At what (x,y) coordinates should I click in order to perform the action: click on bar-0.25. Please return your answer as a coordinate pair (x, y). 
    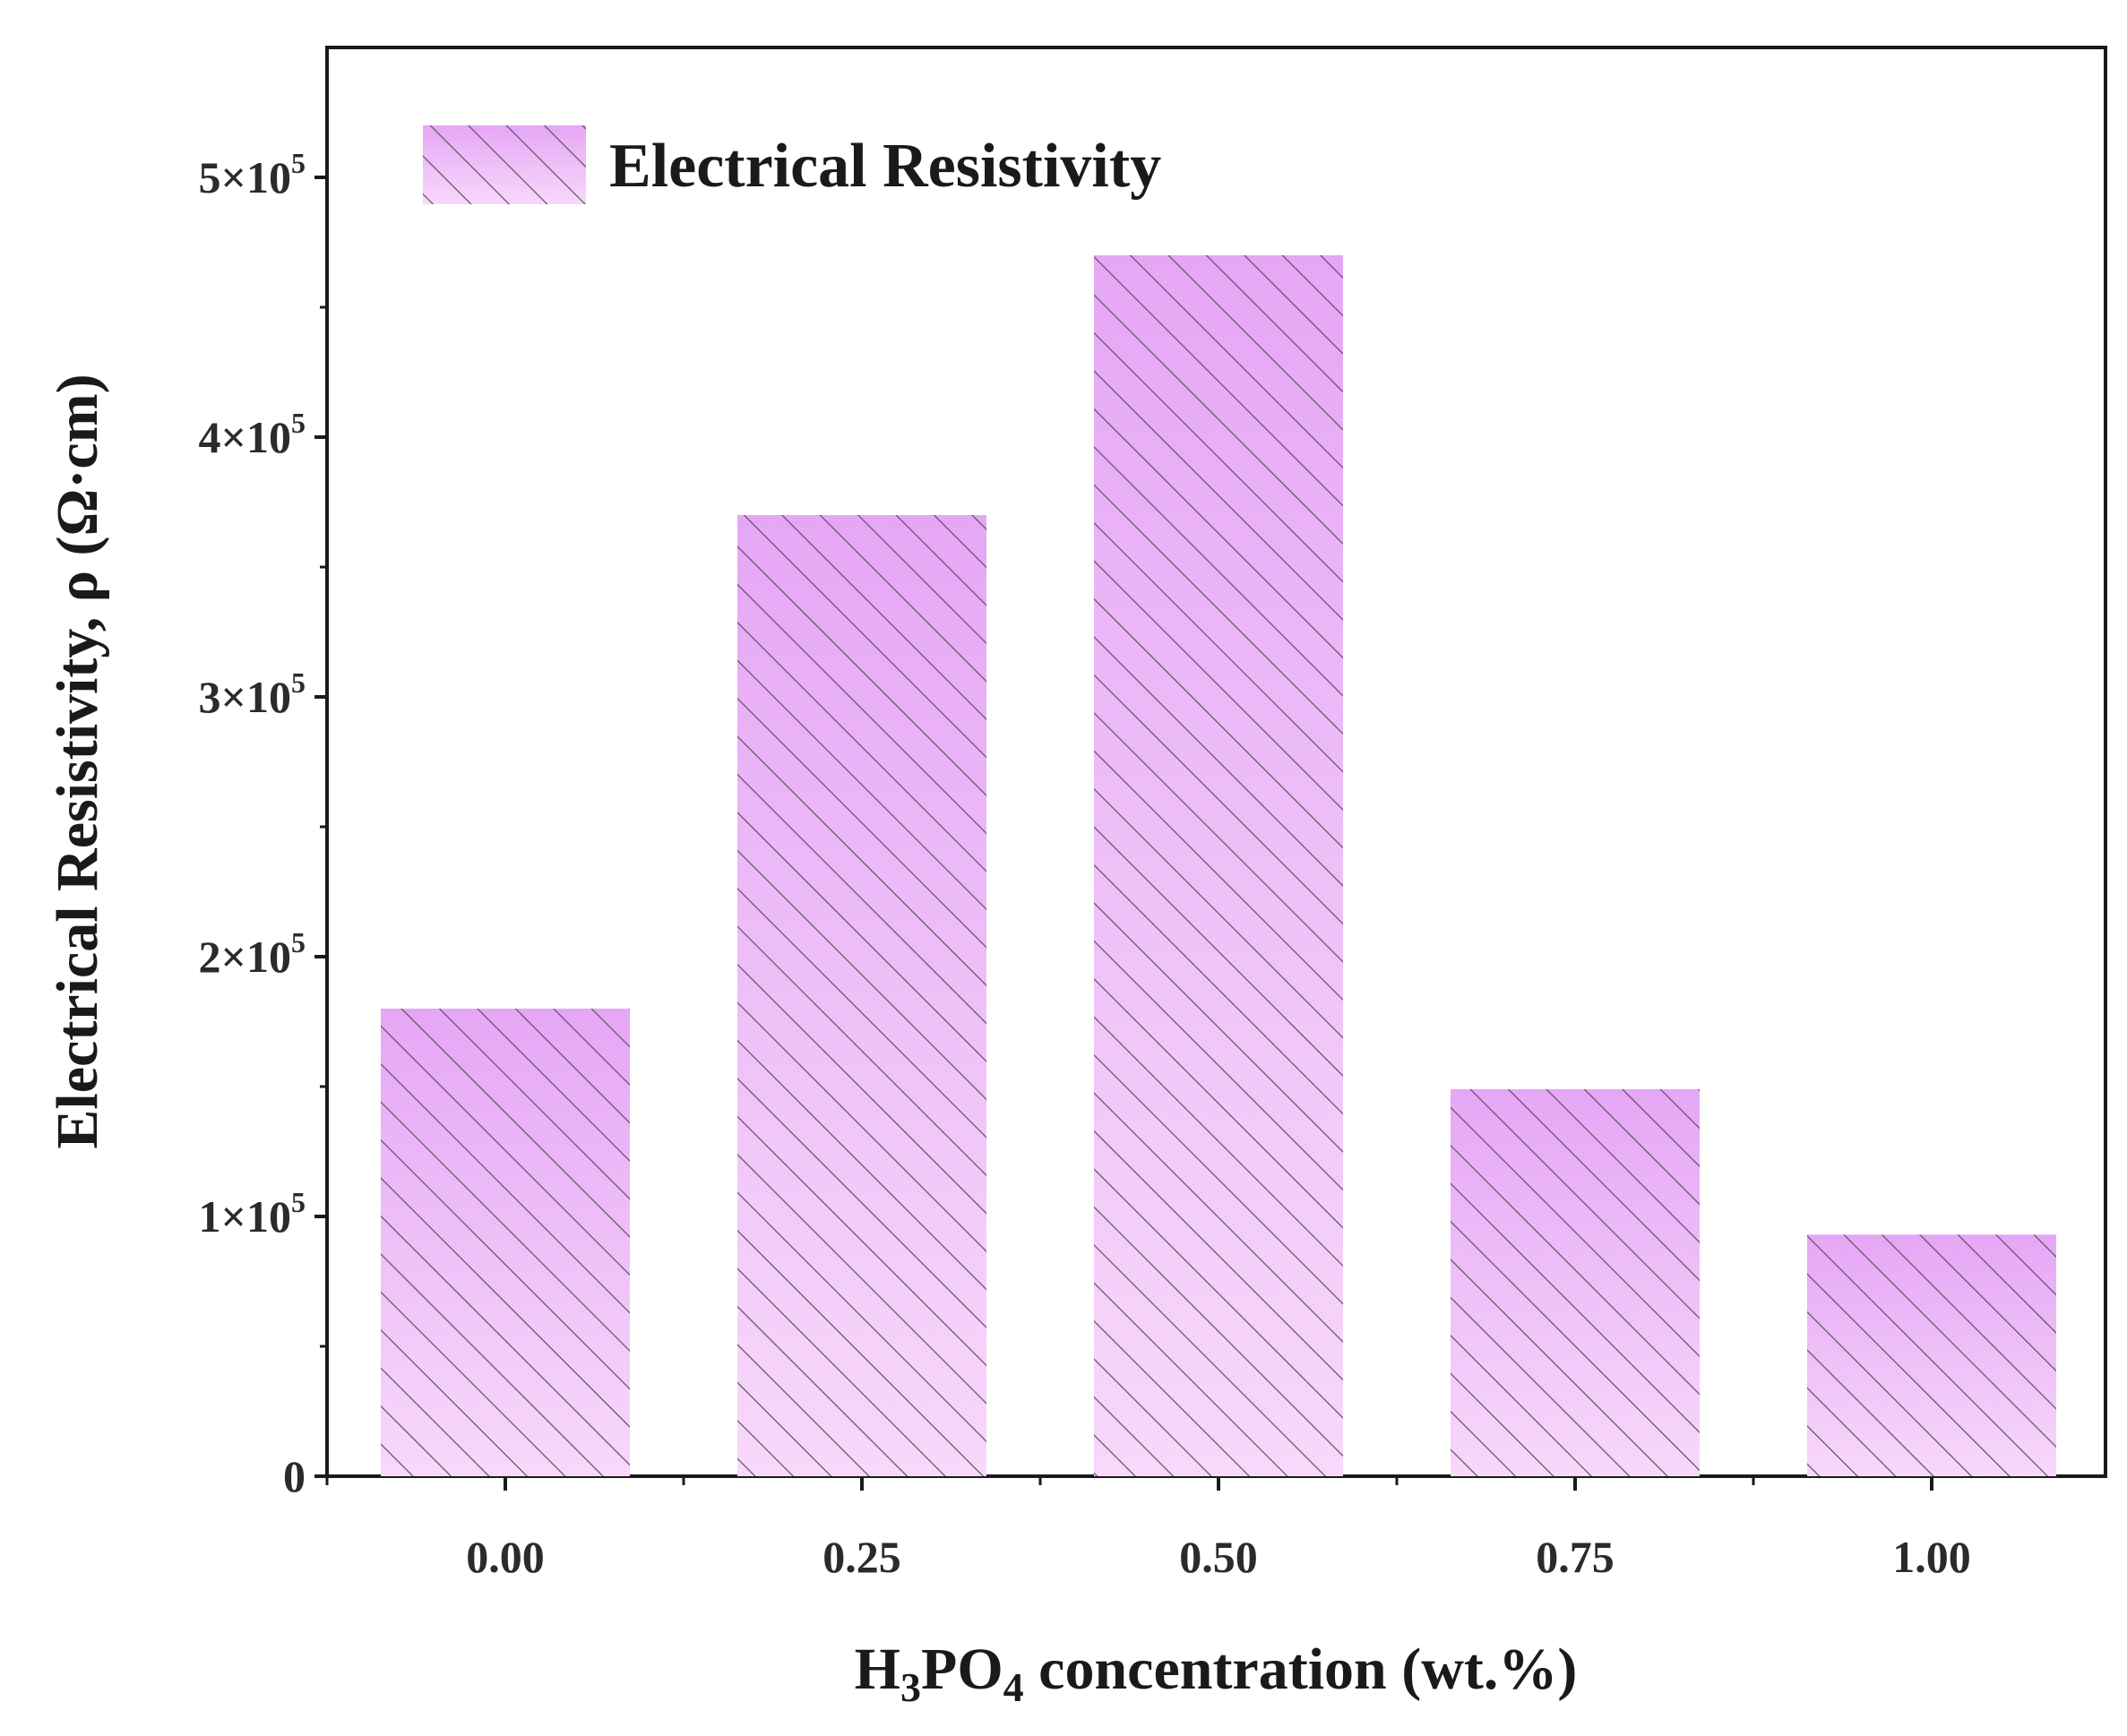
    Looking at the image, I should click on (861, 996).